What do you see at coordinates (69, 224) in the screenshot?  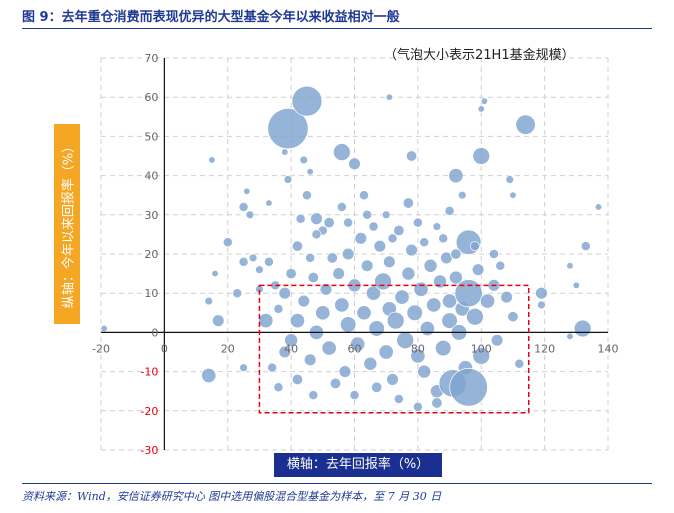 I see `y-axis-label-text: 纵轴：今年以来回报率（%）` at bounding box center [69, 224].